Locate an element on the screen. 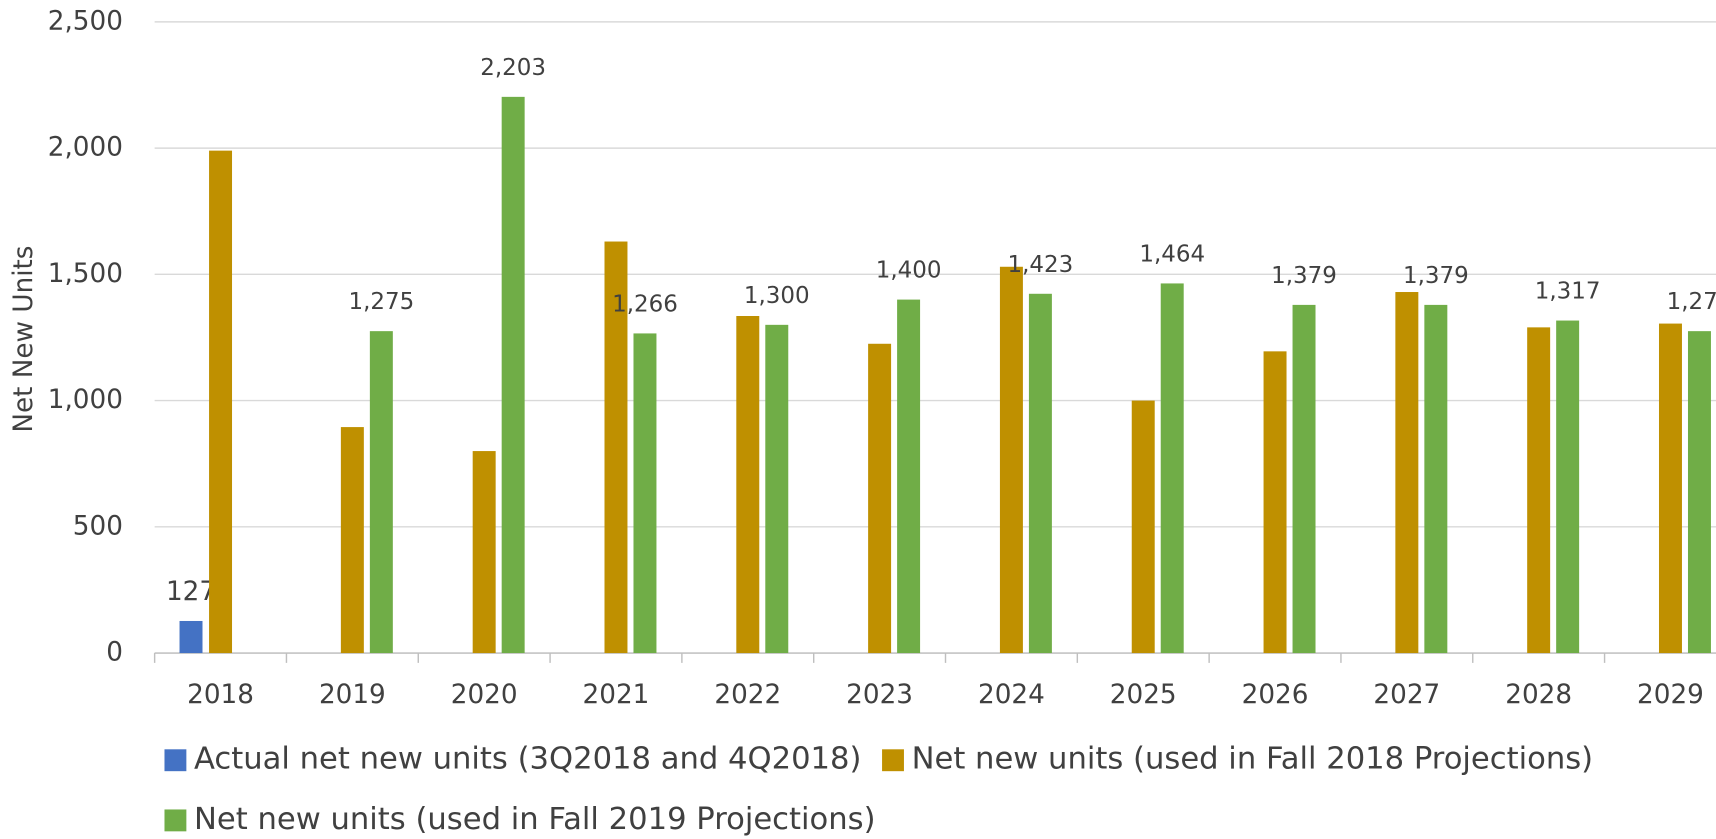  data-label: 1,423 is located at coordinates (1041, 265).